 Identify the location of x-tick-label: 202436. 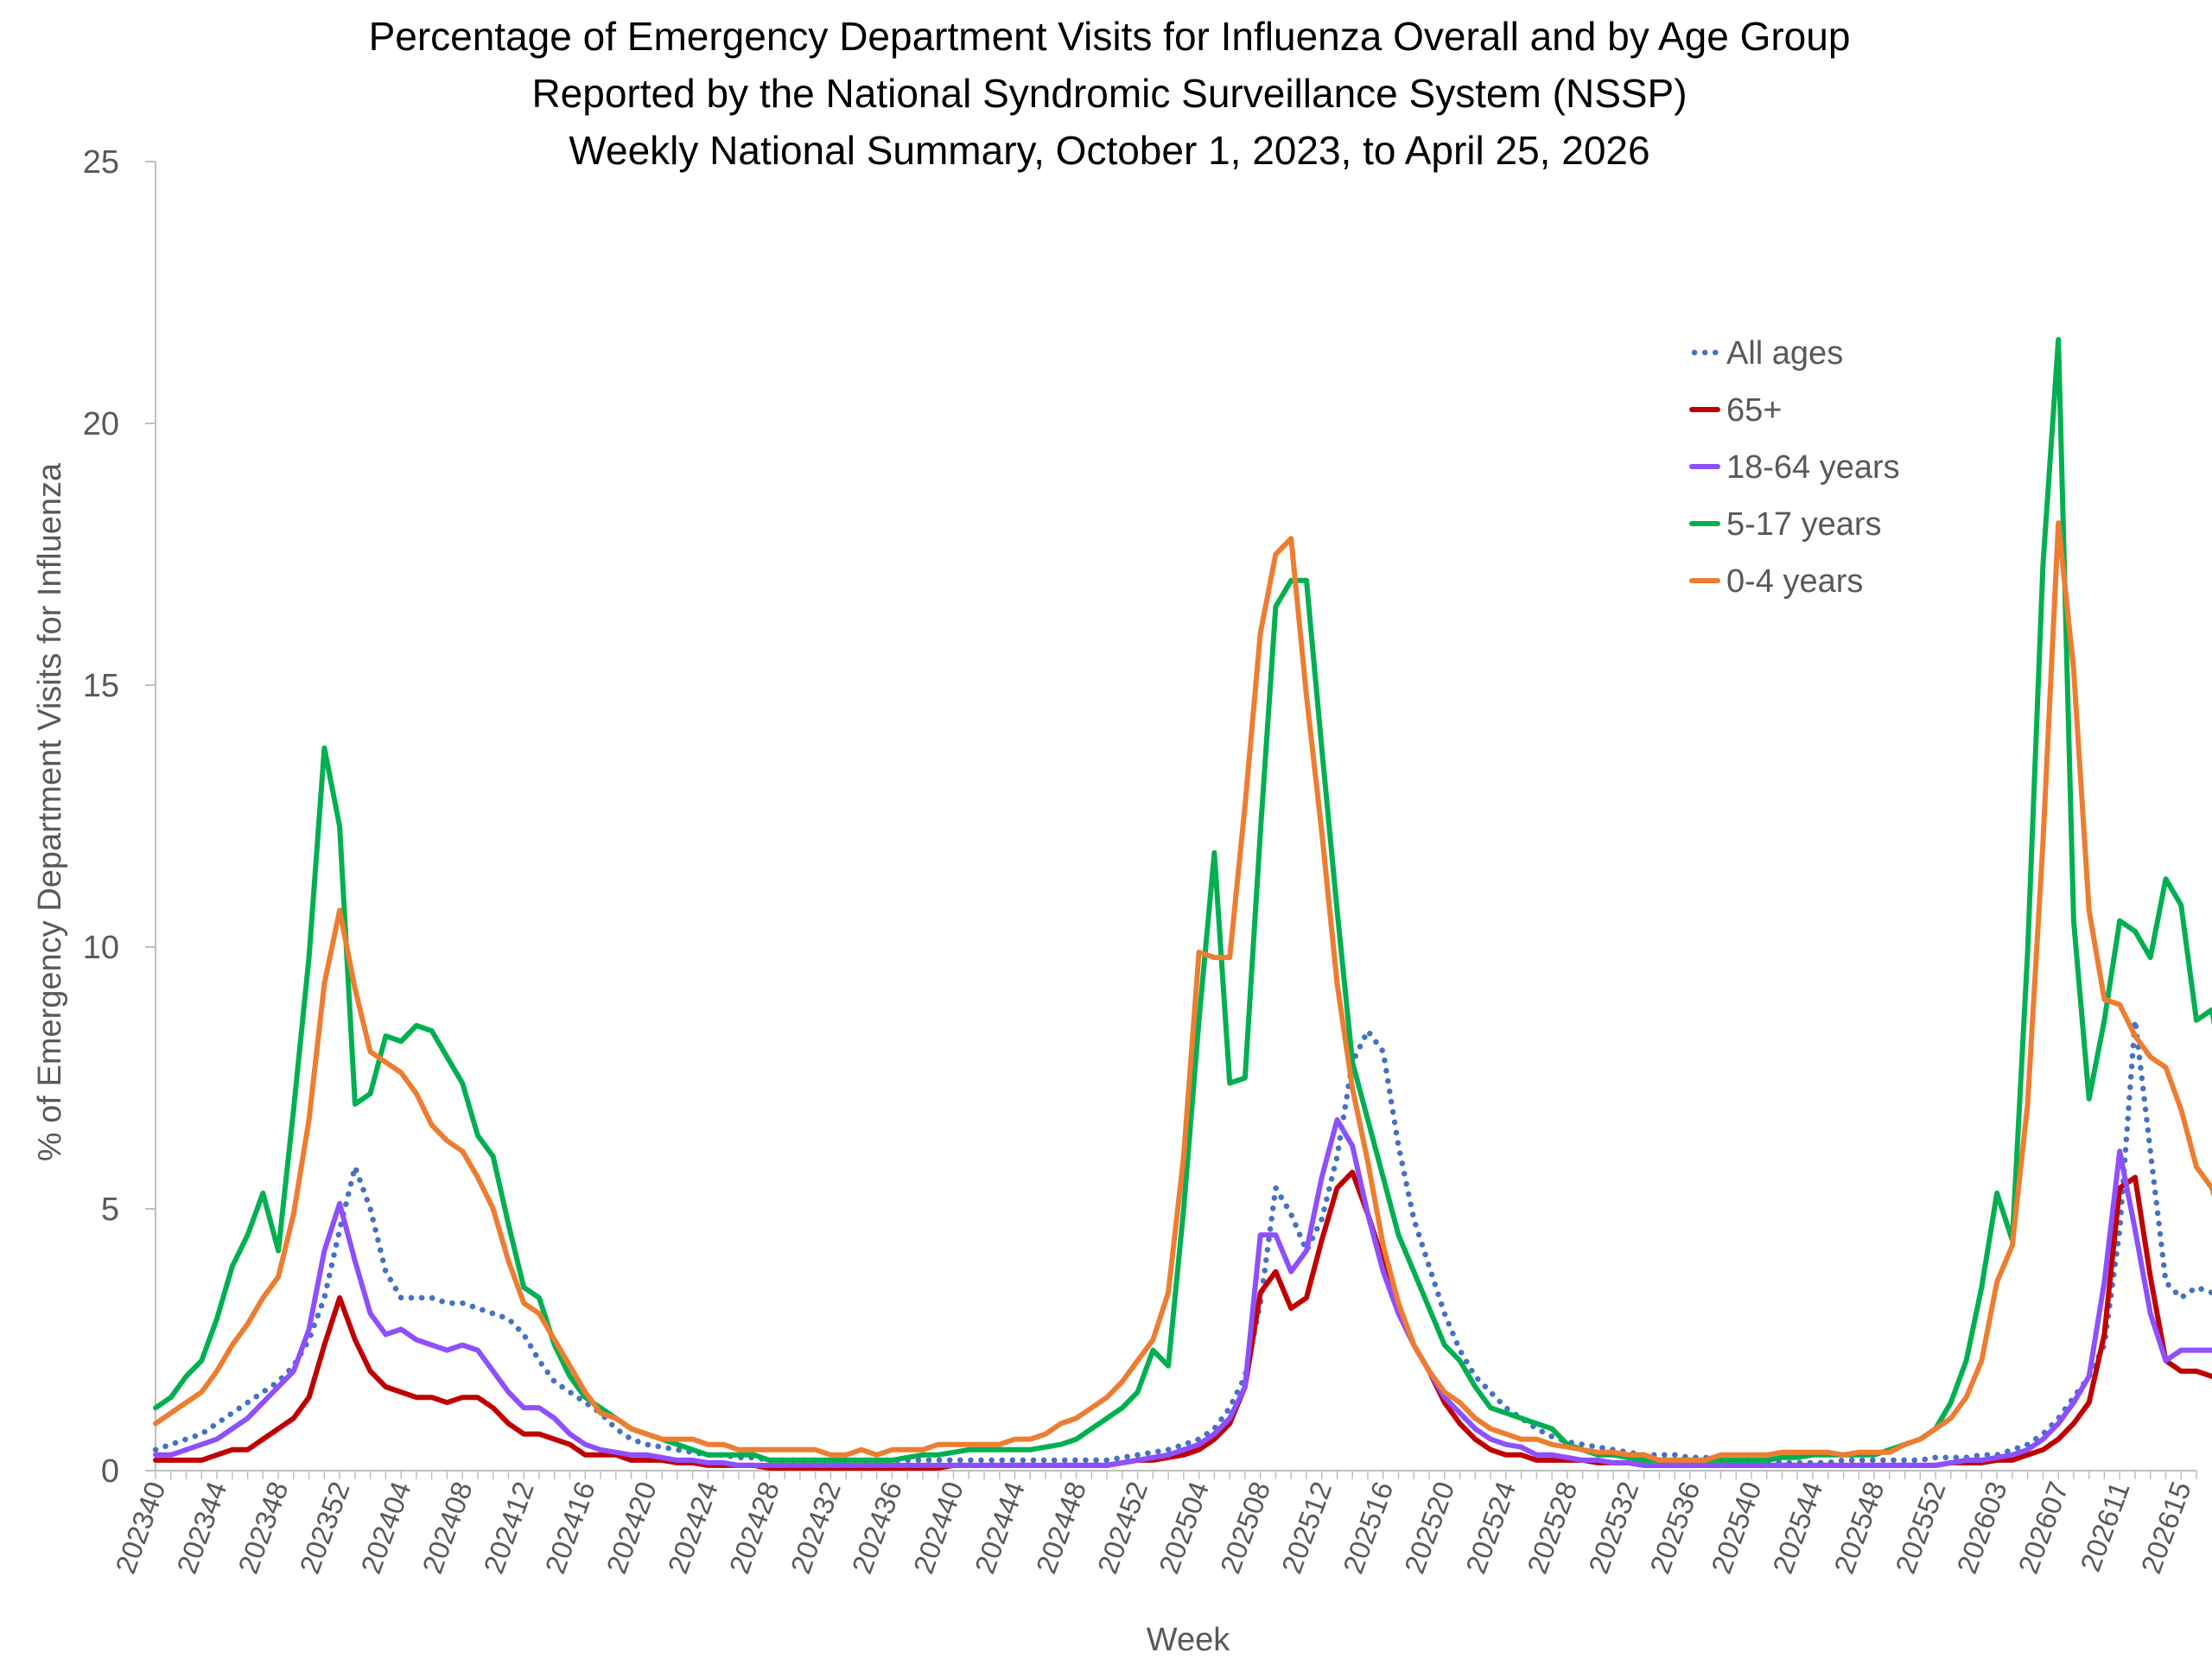
(877, 1528).